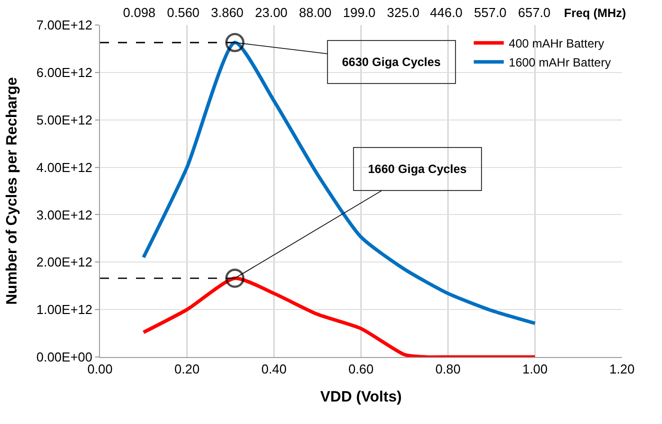  I want to click on text: 23.00, so click(271, 12).